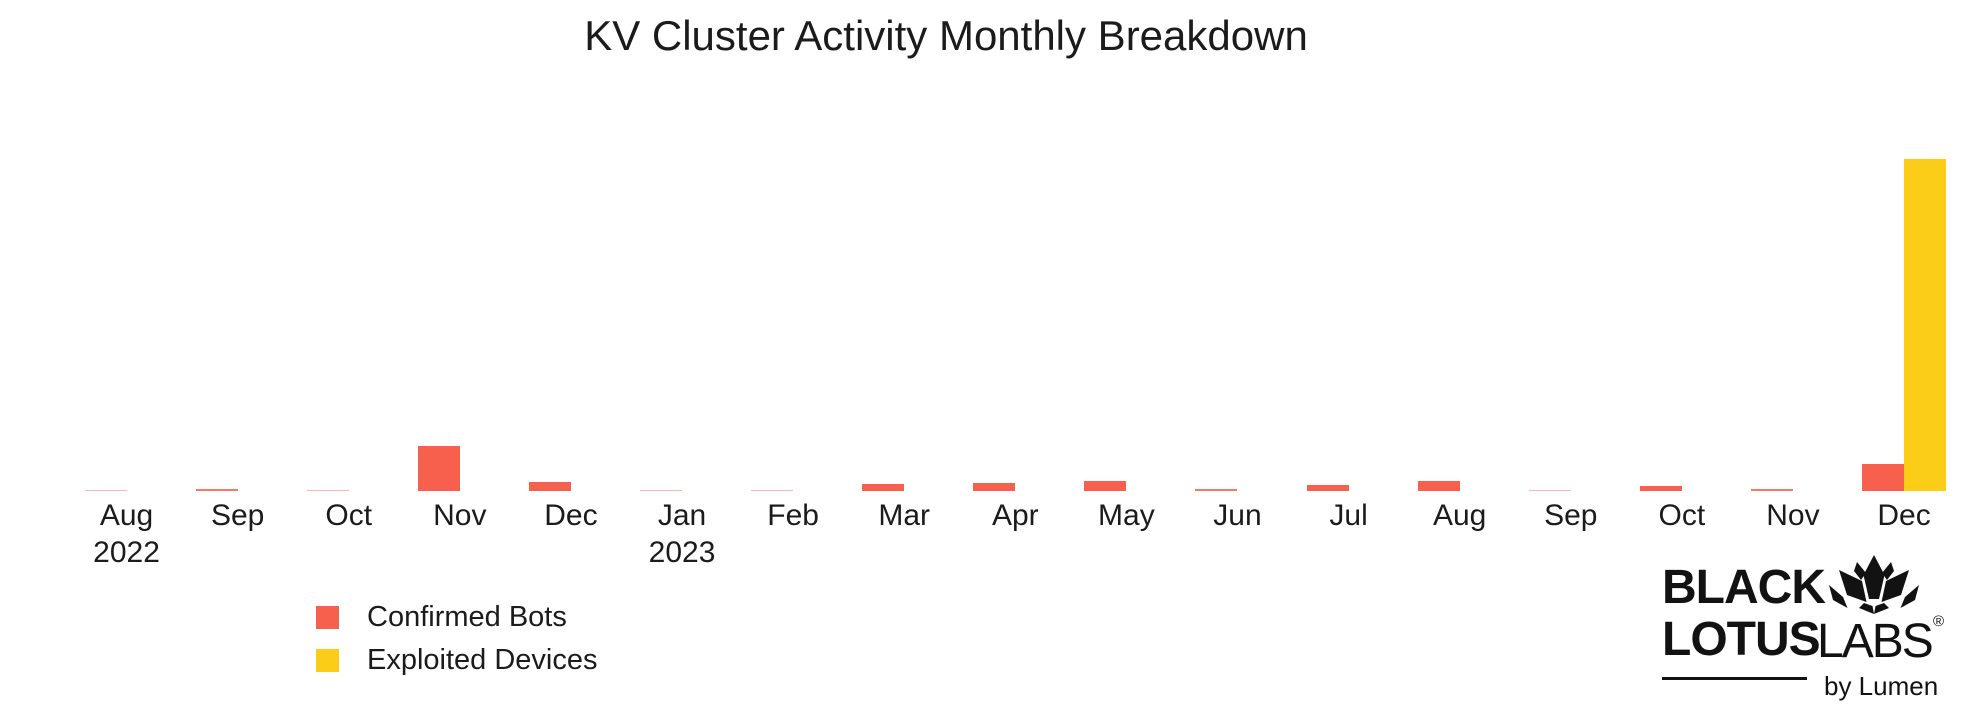 This screenshot has width=1970, height=720. What do you see at coordinates (1792, 340) in the screenshot?
I see `month-group-nov-15: Nov` at bounding box center [1792, 340].